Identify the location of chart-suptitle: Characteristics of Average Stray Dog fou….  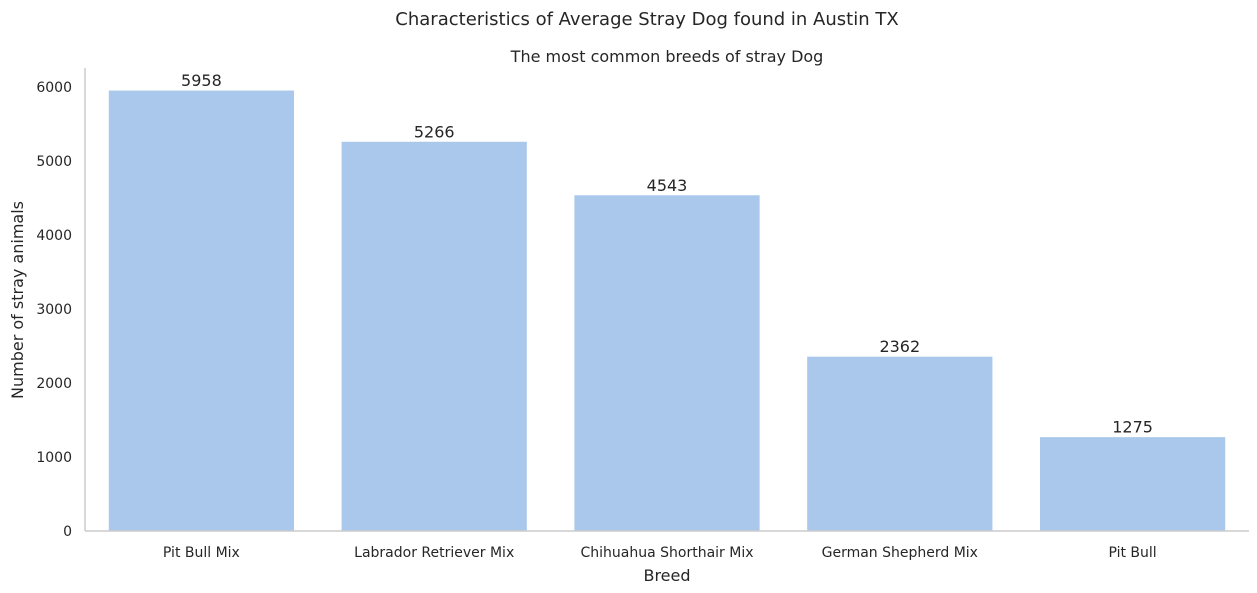
(646, 19).